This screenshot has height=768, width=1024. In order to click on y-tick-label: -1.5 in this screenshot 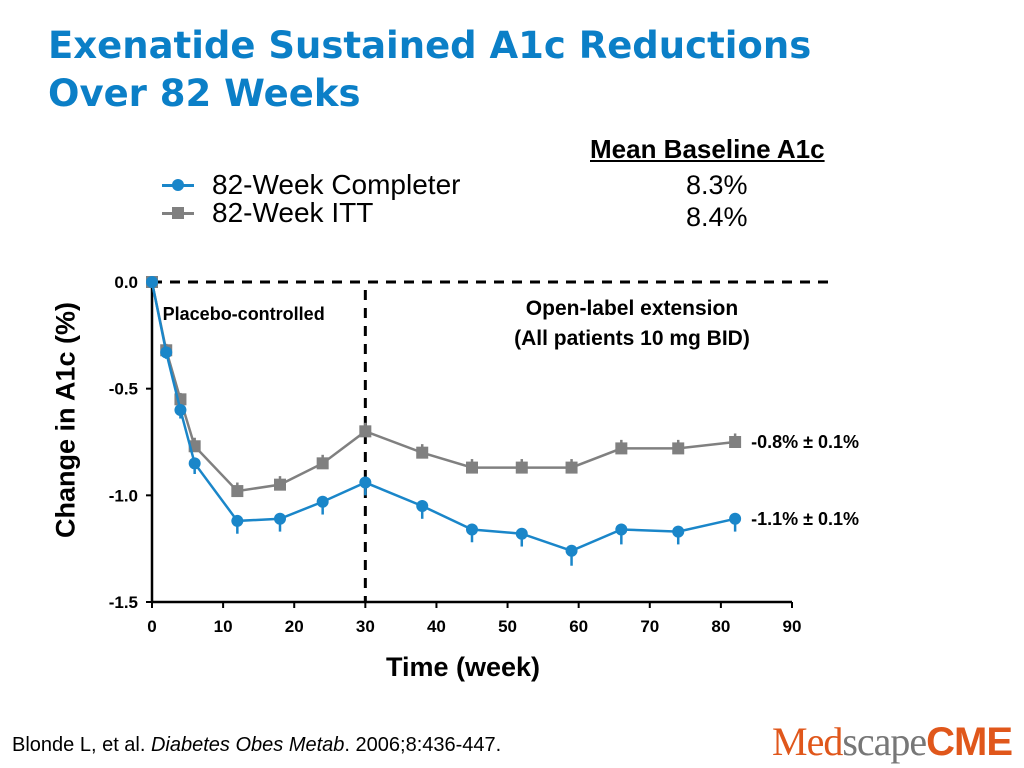, I will do `click(123, 602)`.